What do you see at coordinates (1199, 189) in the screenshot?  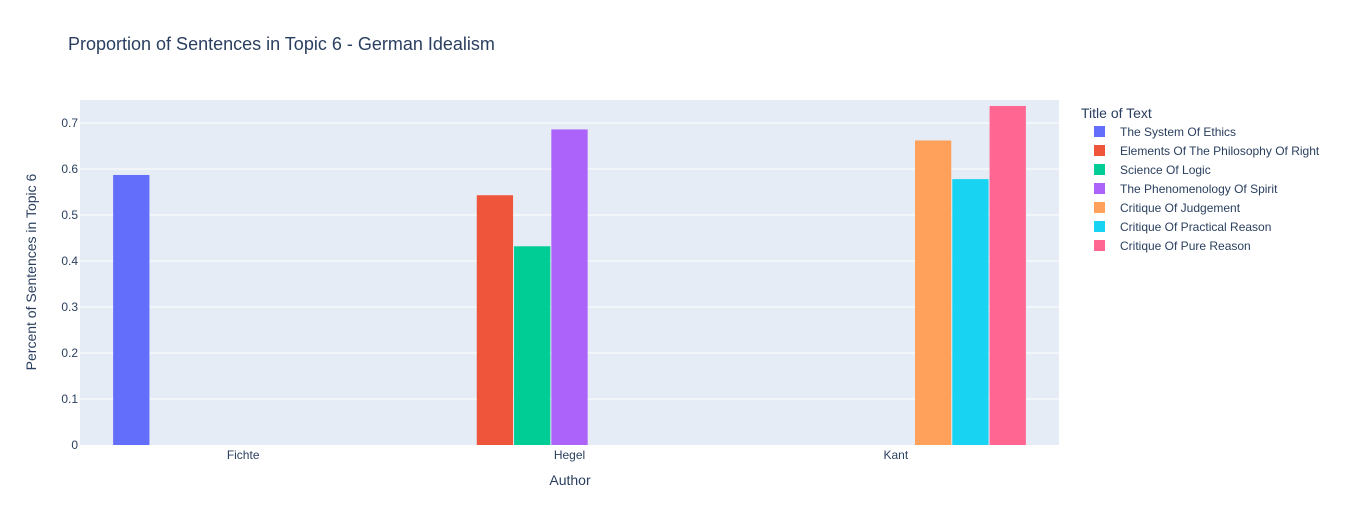 I see `legend-label: The Phenomenology Of Spirit` at bounding box center [1199, 189].